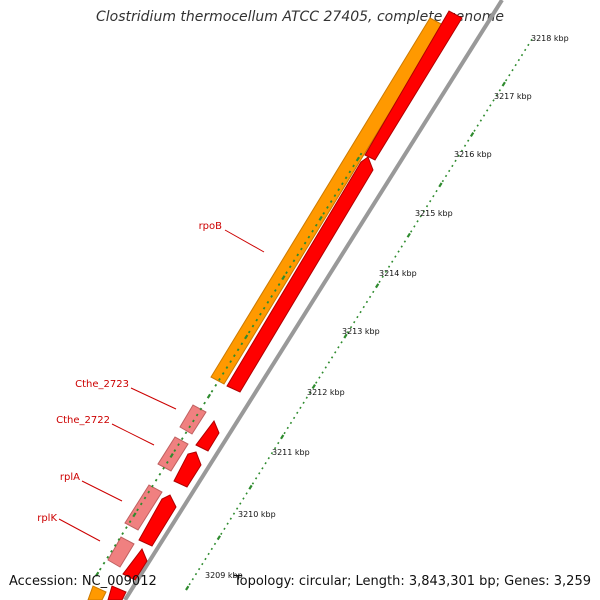  I want to click on pink-feature-rplK, so click(121, 552).